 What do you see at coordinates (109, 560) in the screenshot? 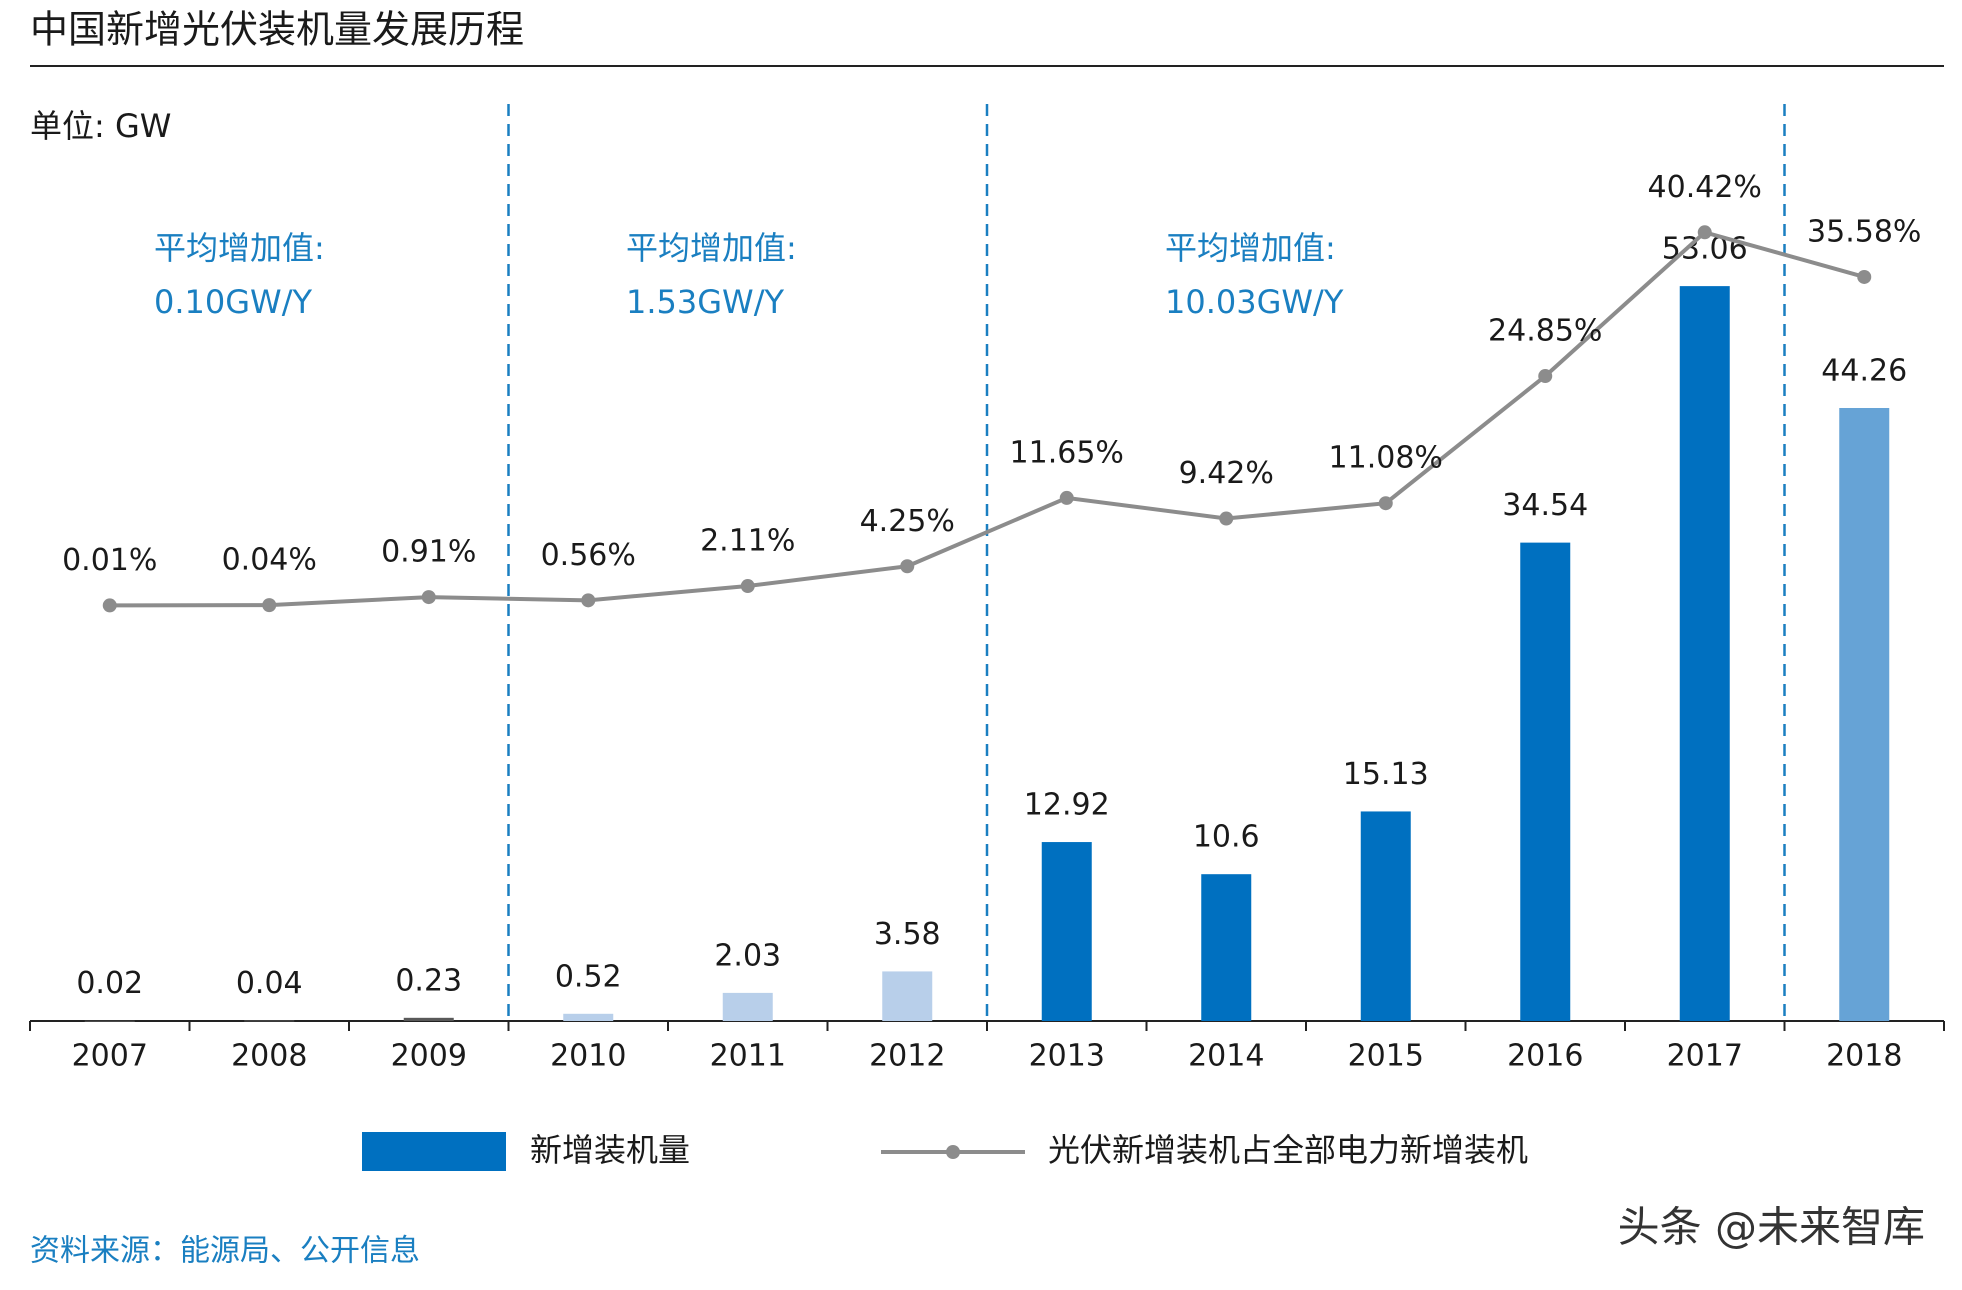
I see `line-value-label: 0.01%` at bounding box center [109, 560].